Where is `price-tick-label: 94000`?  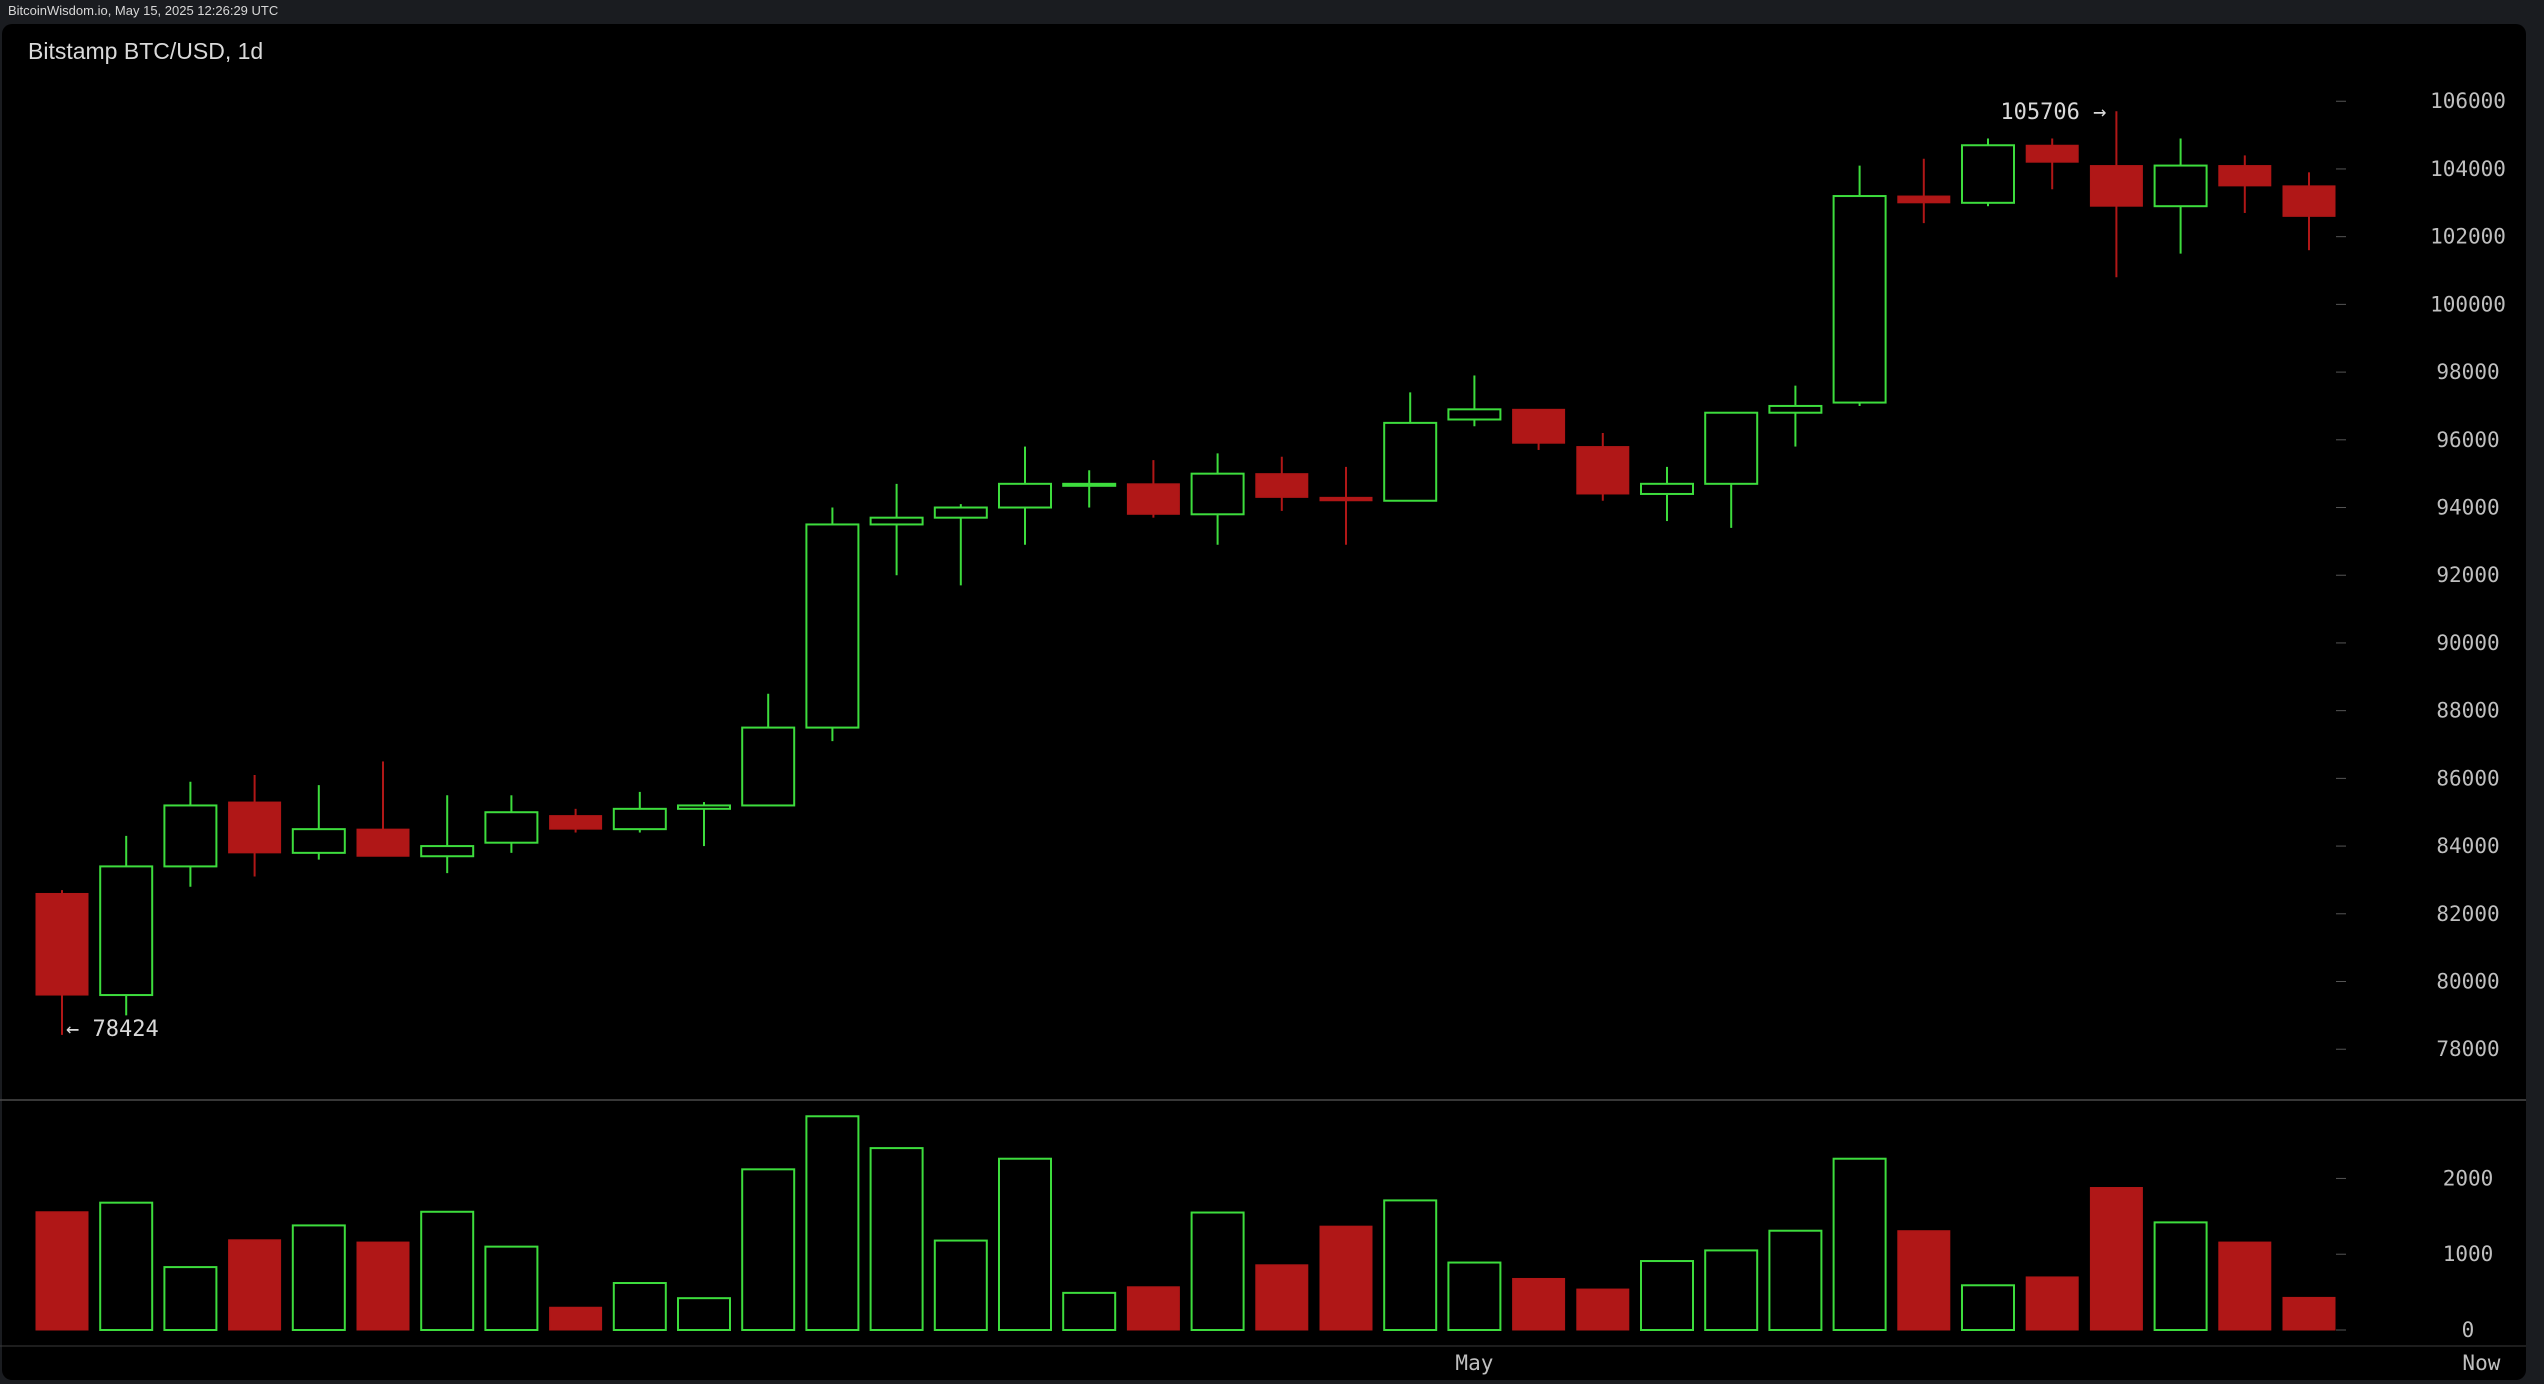
price-tick-label: 94000 is located at coordinates (2467, 508).